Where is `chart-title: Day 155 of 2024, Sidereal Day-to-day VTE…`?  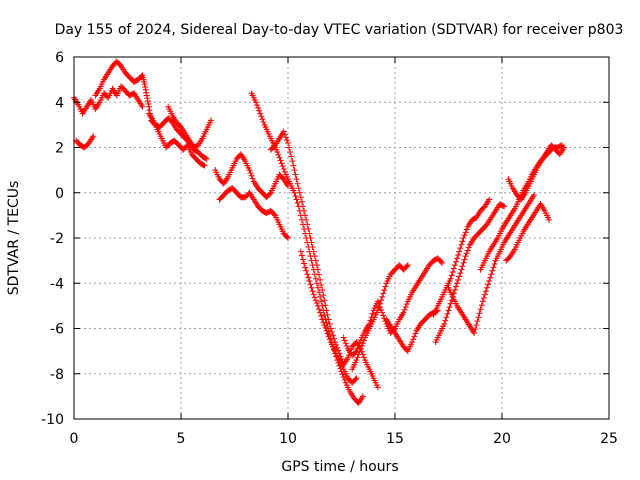 chart-title: Day 155 of 2024, Sidereal Day-to-day VTE… is located at coordinates (339, 30).